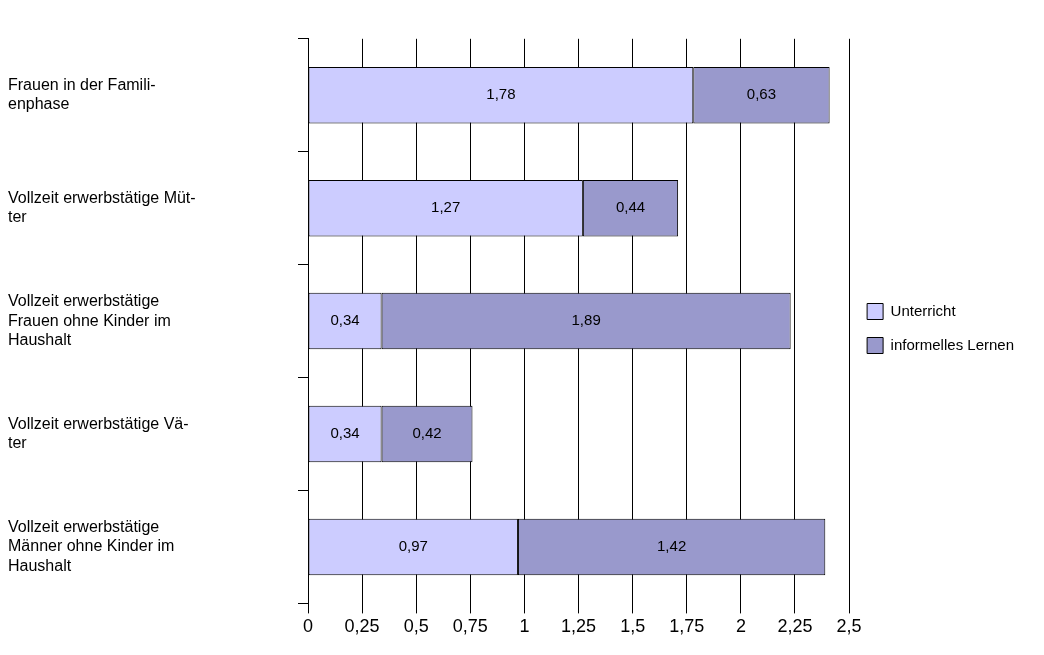 This screenshot has width=1044, height=655. What do you see at coordinates (501, 94) in the screenshot?
I see `data-label: 1,78` at bounding box center [501, 94].